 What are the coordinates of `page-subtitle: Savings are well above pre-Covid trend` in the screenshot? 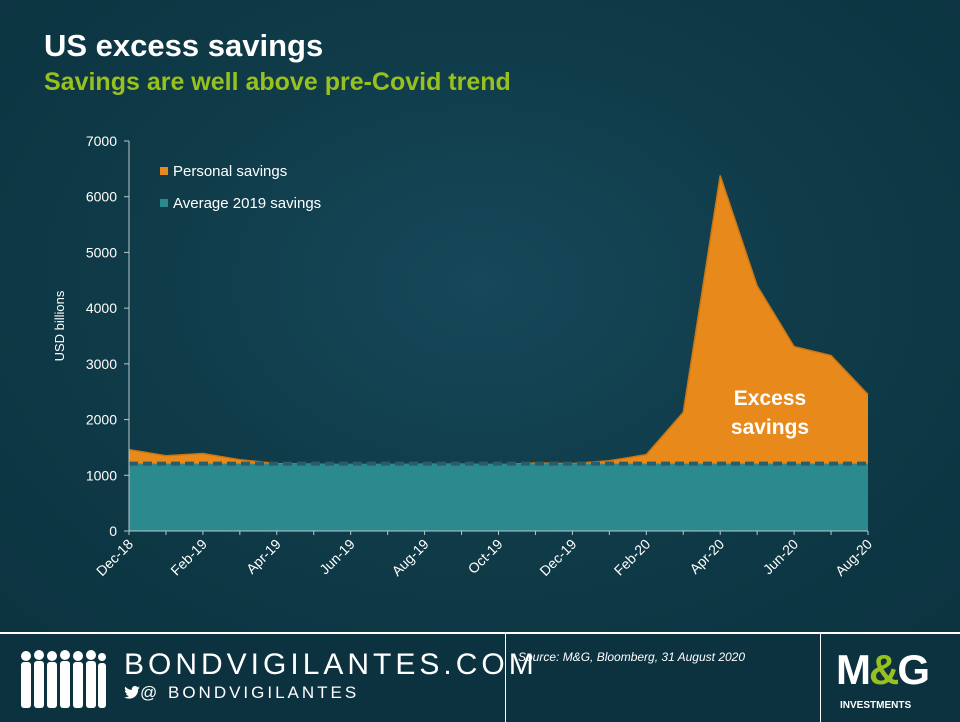 It's located at (277, 82).